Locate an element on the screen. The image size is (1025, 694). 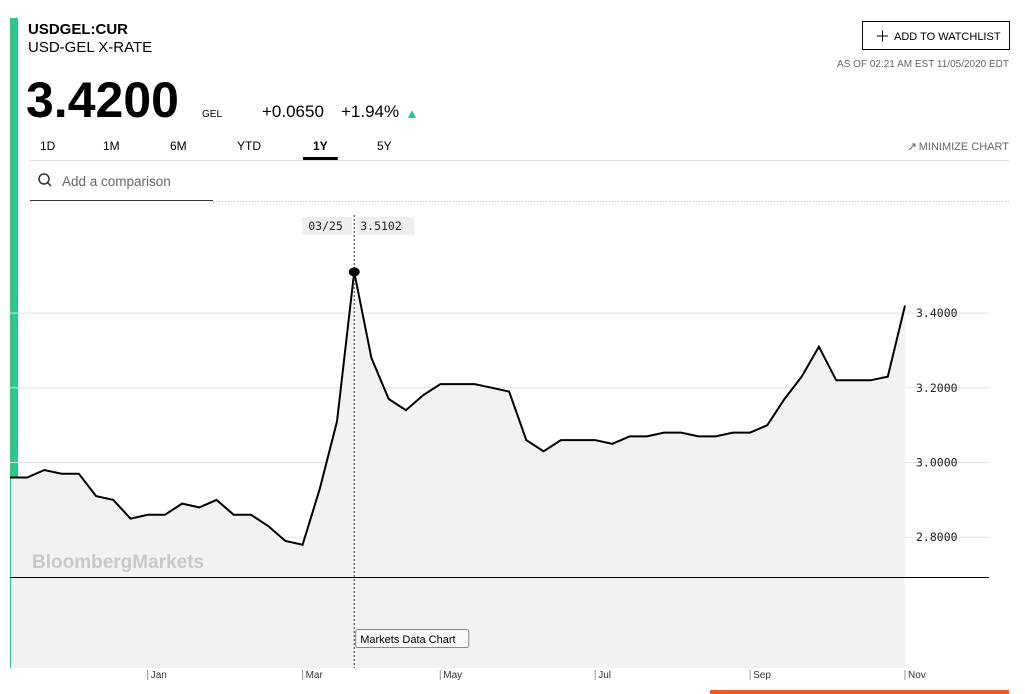
minimize-icon is located at coordinates (912, 147).